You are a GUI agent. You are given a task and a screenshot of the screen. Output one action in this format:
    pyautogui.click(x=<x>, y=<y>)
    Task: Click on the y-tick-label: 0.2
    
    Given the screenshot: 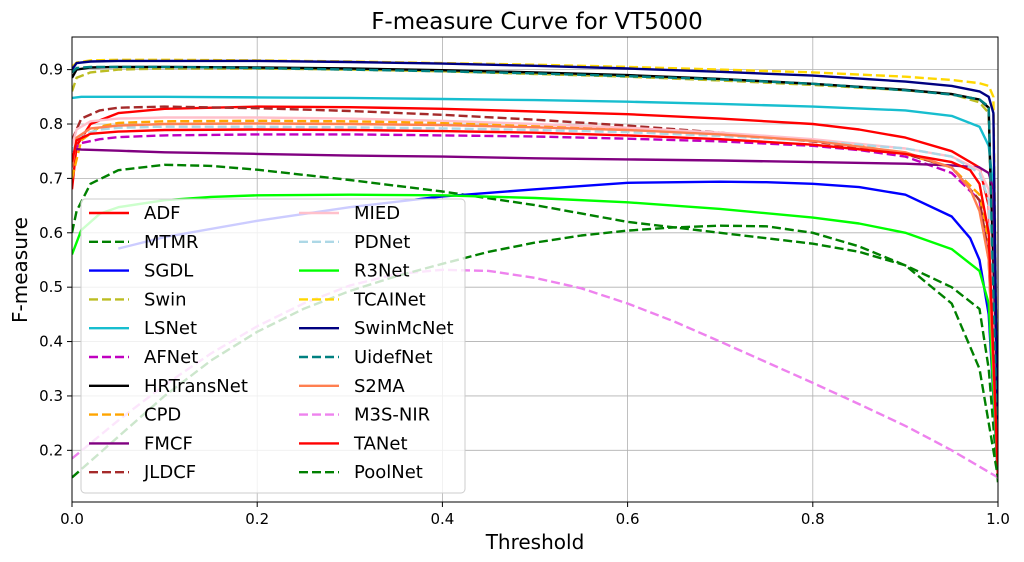 What is the action you would take?
    pyautogui.click(x=51, y=450)
    